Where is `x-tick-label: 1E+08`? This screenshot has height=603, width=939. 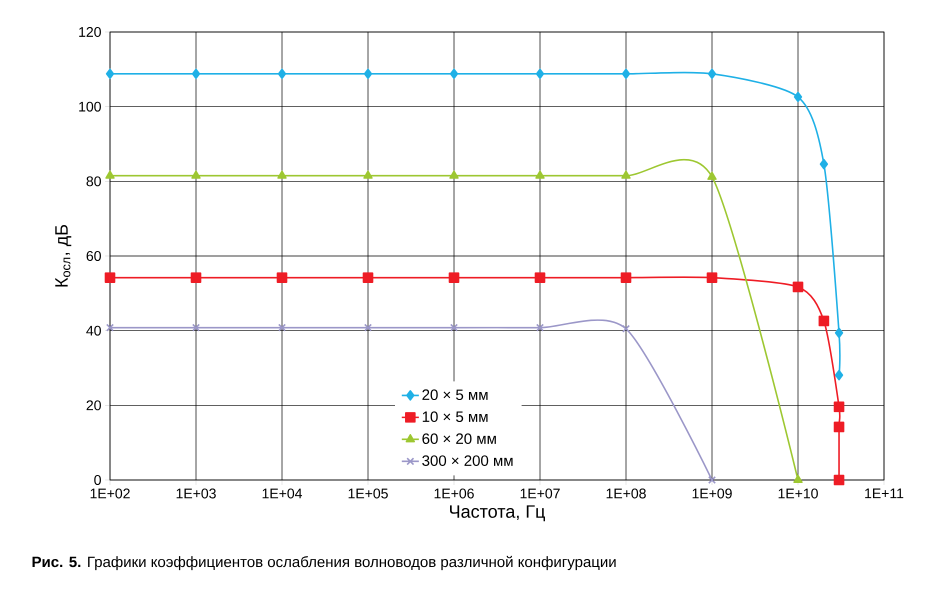
x-tick-label: 1E+08 is located at coordinates (626, 493).